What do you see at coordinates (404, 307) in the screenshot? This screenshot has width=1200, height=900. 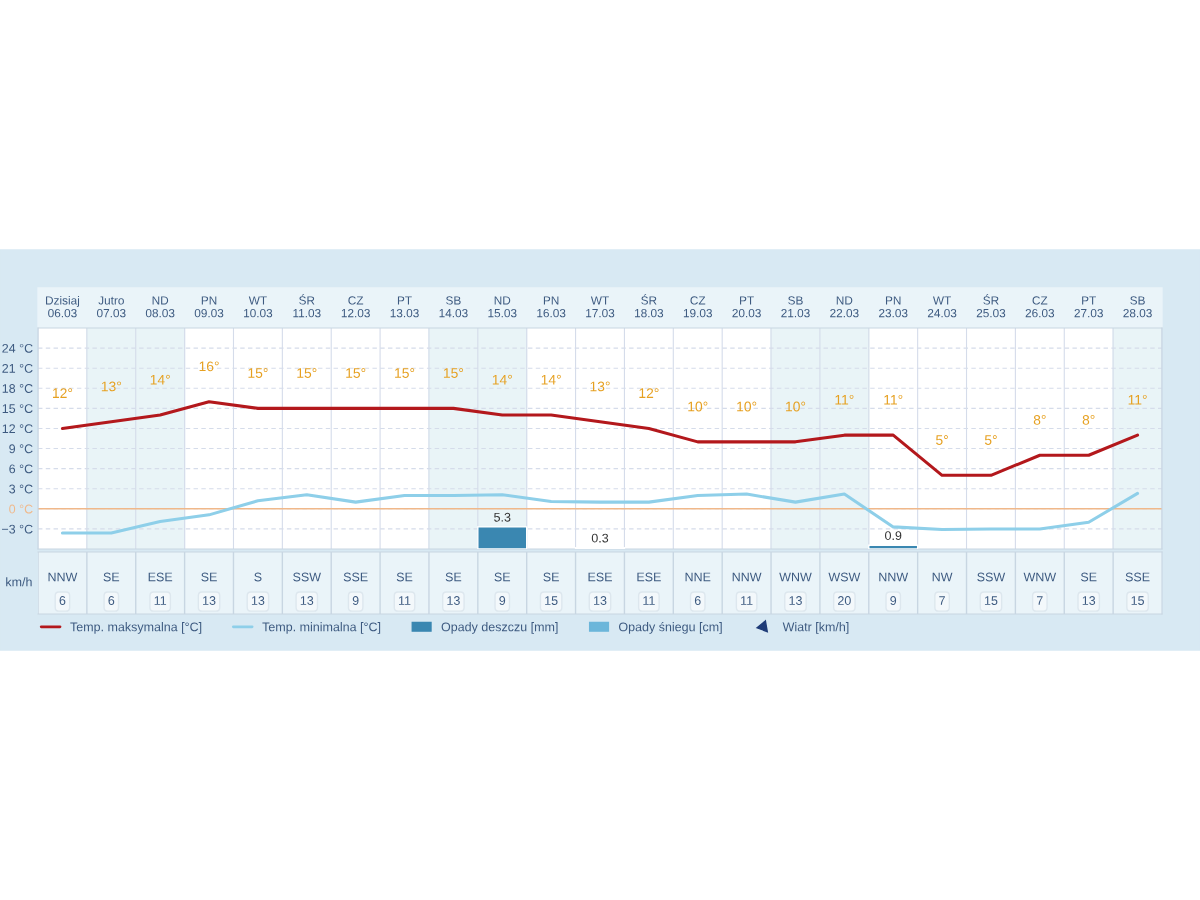 I see `x-tick-label: PT 13.03` at bounding box center [404, 307].